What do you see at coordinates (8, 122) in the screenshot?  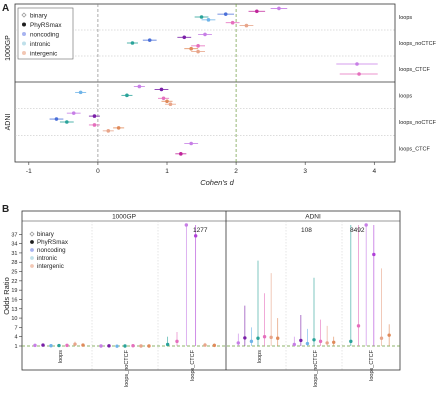 I see `group-label-adni: ADNI` at bounding box center [8, 122].